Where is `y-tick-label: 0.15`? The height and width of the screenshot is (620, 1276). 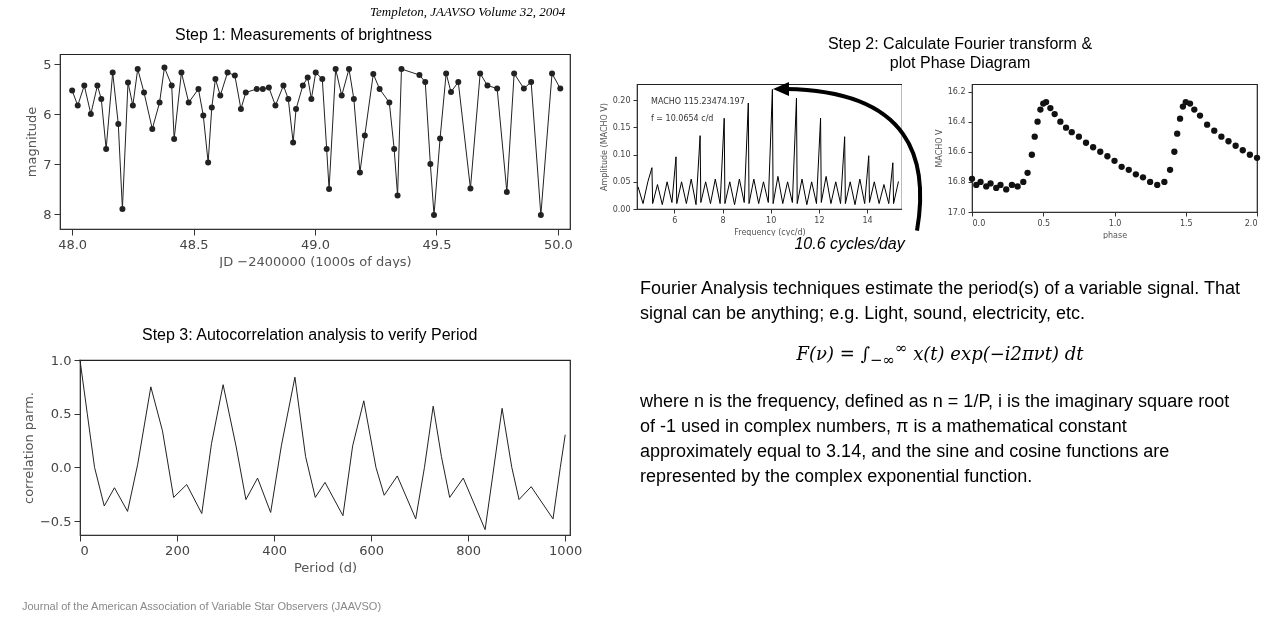
y-tick-label: 0.15 is located at coordinates (621, 127).